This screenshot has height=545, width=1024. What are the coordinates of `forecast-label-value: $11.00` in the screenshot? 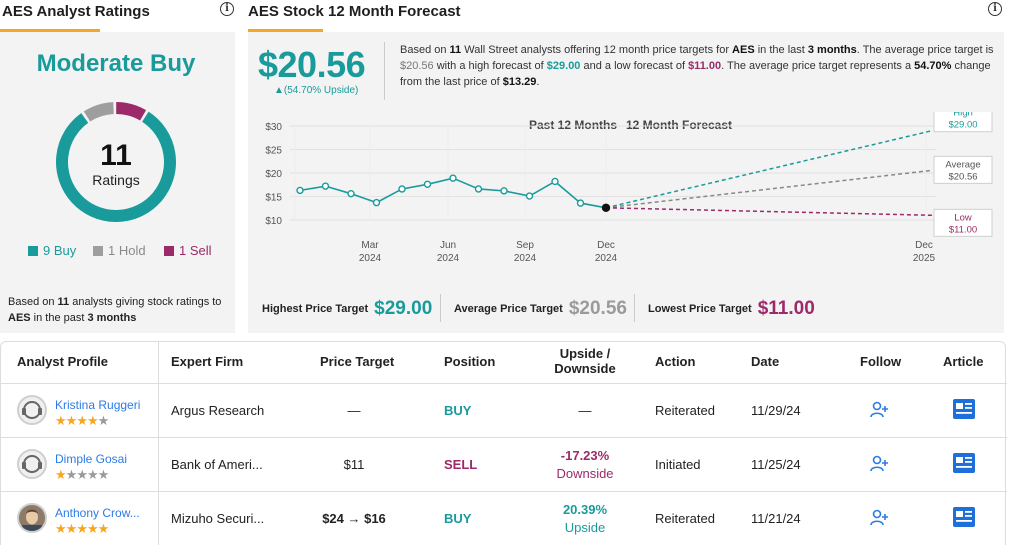 It's located at (963, 229).